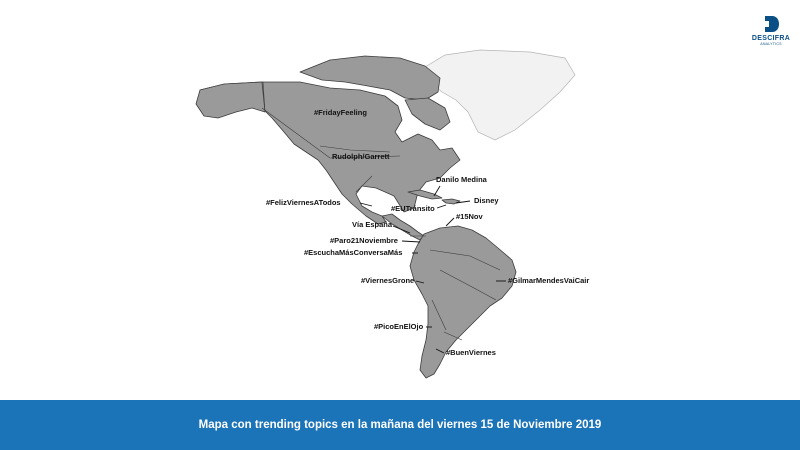 The image size is (800, 450). Describe the element at coordinates (486, 200) in the screenshot. I see `label-disney: Disney` at that location.